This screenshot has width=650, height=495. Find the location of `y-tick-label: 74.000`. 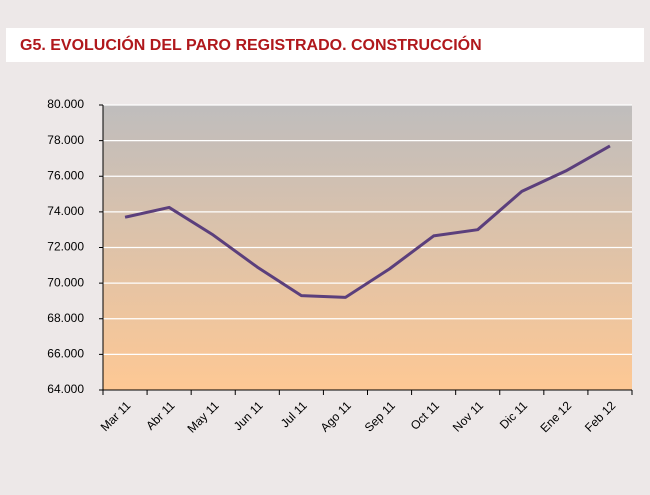

y-tick-label: 74.000 is located at coordinates (65, 211).